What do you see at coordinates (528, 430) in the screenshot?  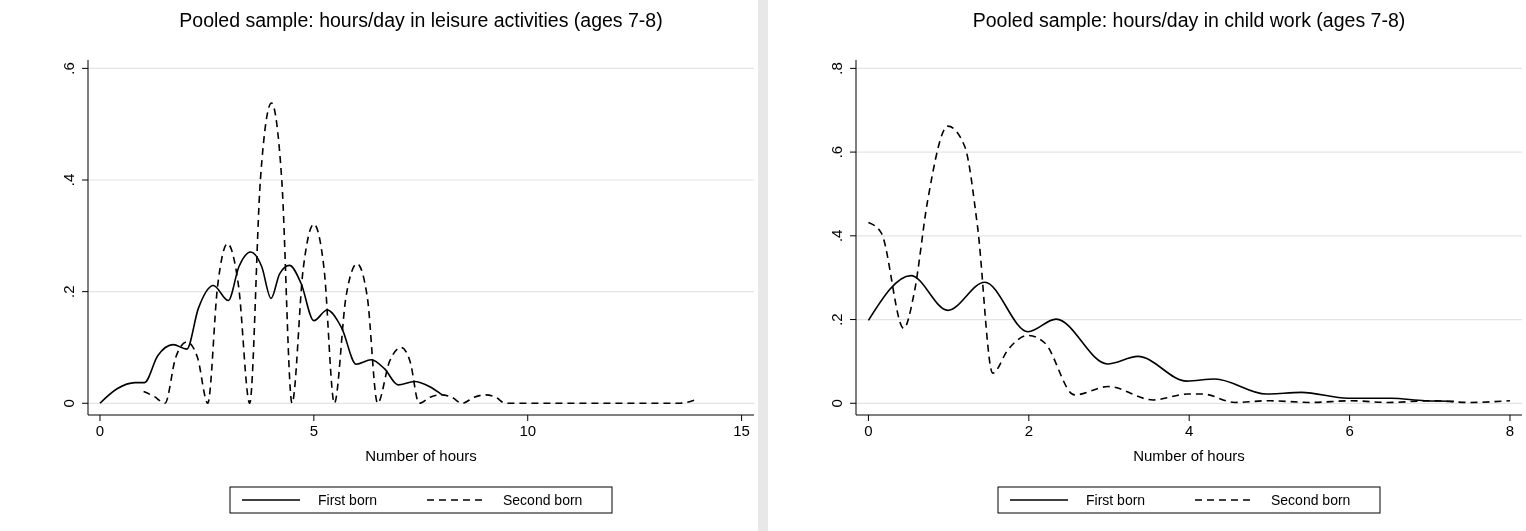 I see `x-tick-label: 10` at bounding box center [528, 430].